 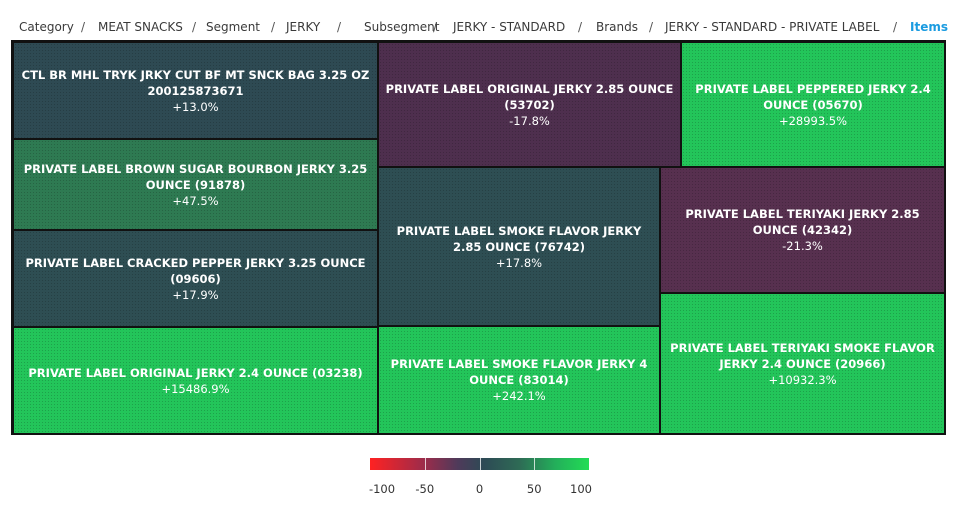 What do you see at coordinates (929, 27) in the screenshot?
I see `breadcrumb-item-items: Items` at bounding box center [929, 27].